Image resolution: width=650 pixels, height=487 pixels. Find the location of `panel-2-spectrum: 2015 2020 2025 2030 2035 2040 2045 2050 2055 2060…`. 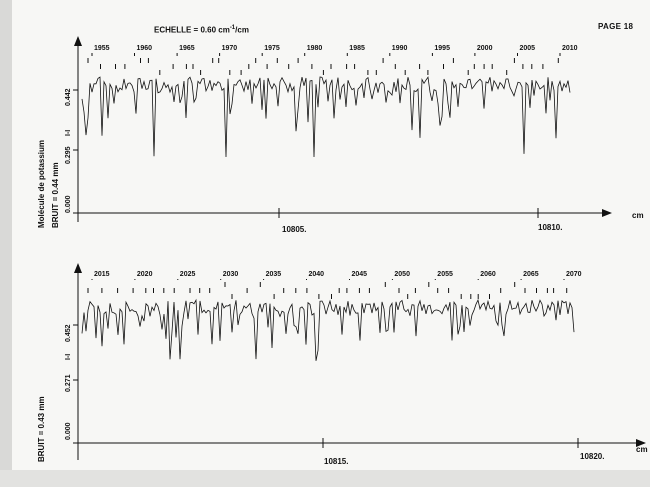

panel-2-spectrum: 2015 2020 2025 2030 2035 2040 2045 2050 2055 2060… is located at coordinates (331, 316).